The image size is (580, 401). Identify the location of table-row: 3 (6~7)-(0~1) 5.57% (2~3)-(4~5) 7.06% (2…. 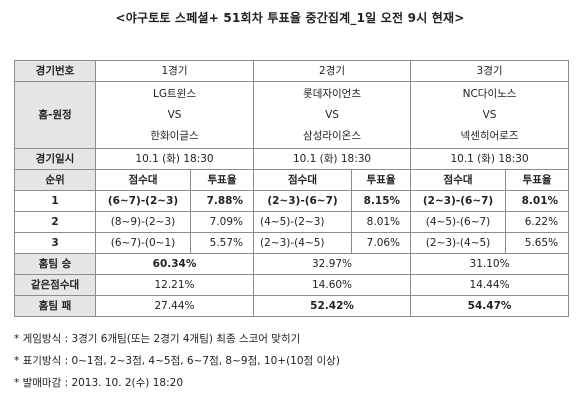
(292, 243).